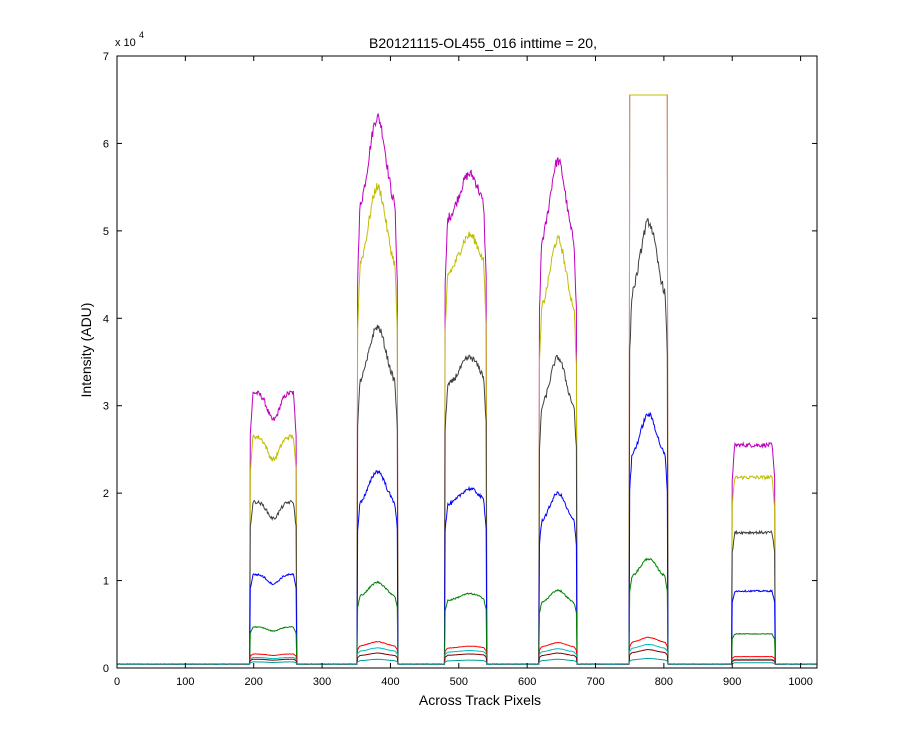 The width and height of the screenshot is (900, 750). Describe the element at coordinates (117, 682) in the screenshot. I see `x-tick-label: 0` at that location.